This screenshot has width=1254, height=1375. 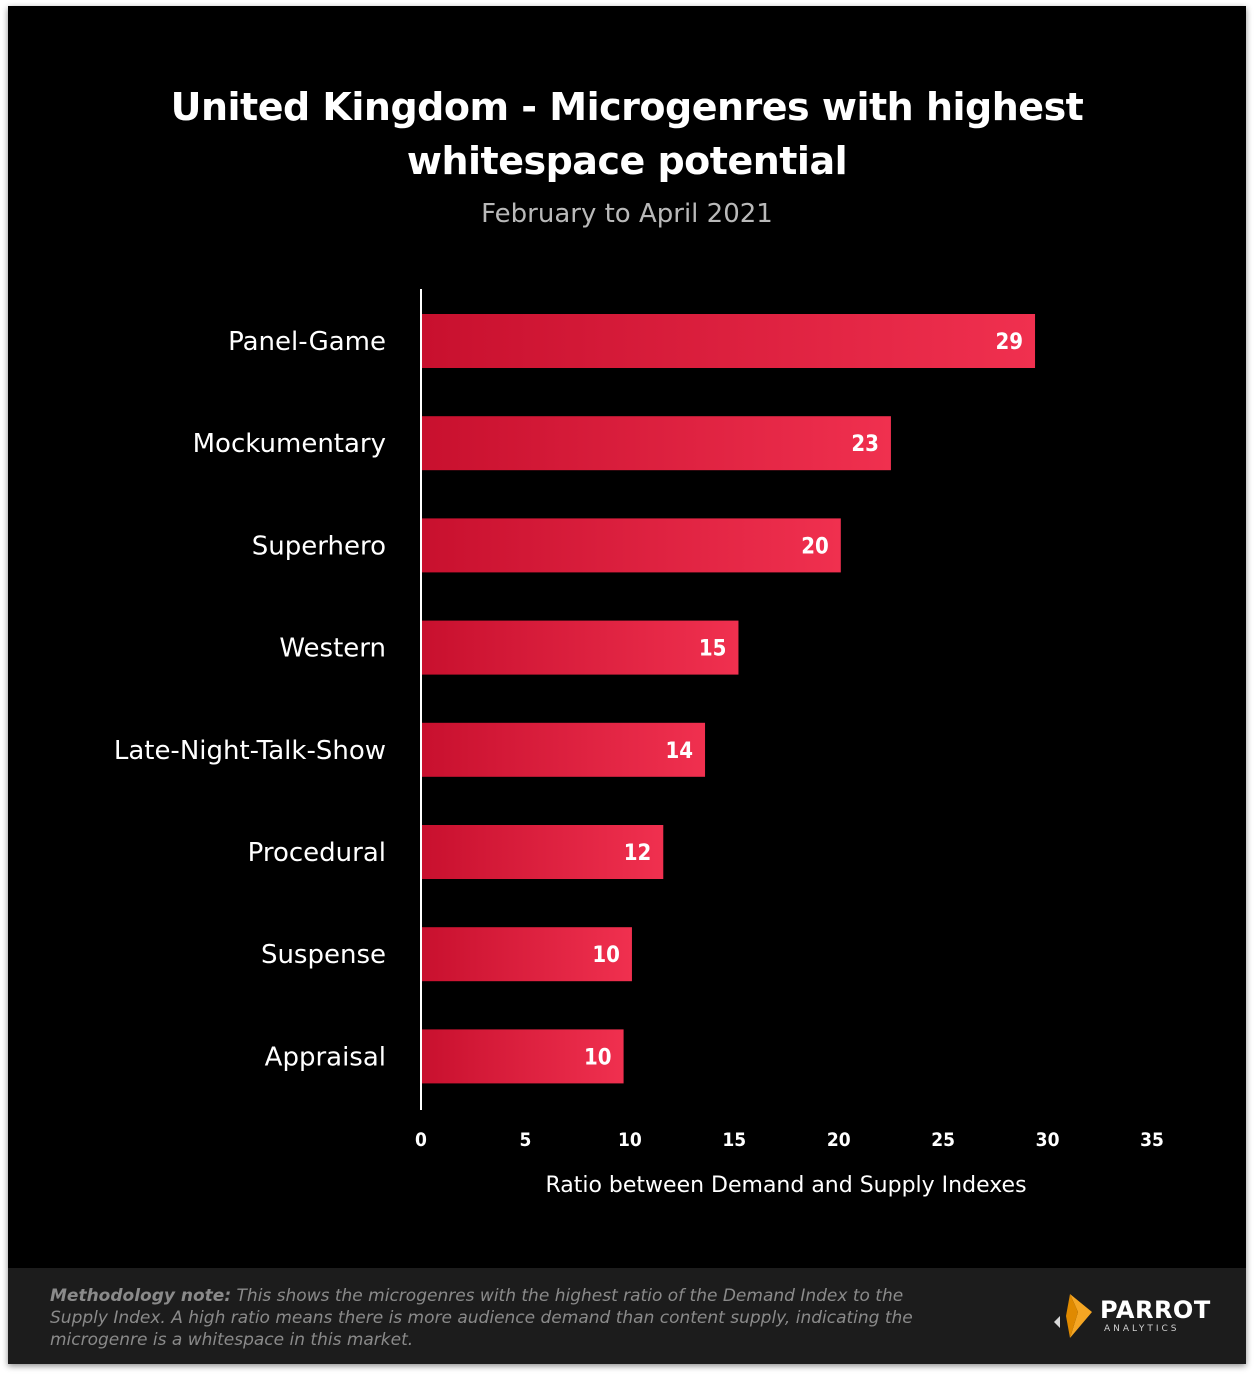 What do you see at coordinates (1142, 1329) in the screenshot?
I see `logo-sub: ANALYTICS` at bounding box center [1142, 1329].